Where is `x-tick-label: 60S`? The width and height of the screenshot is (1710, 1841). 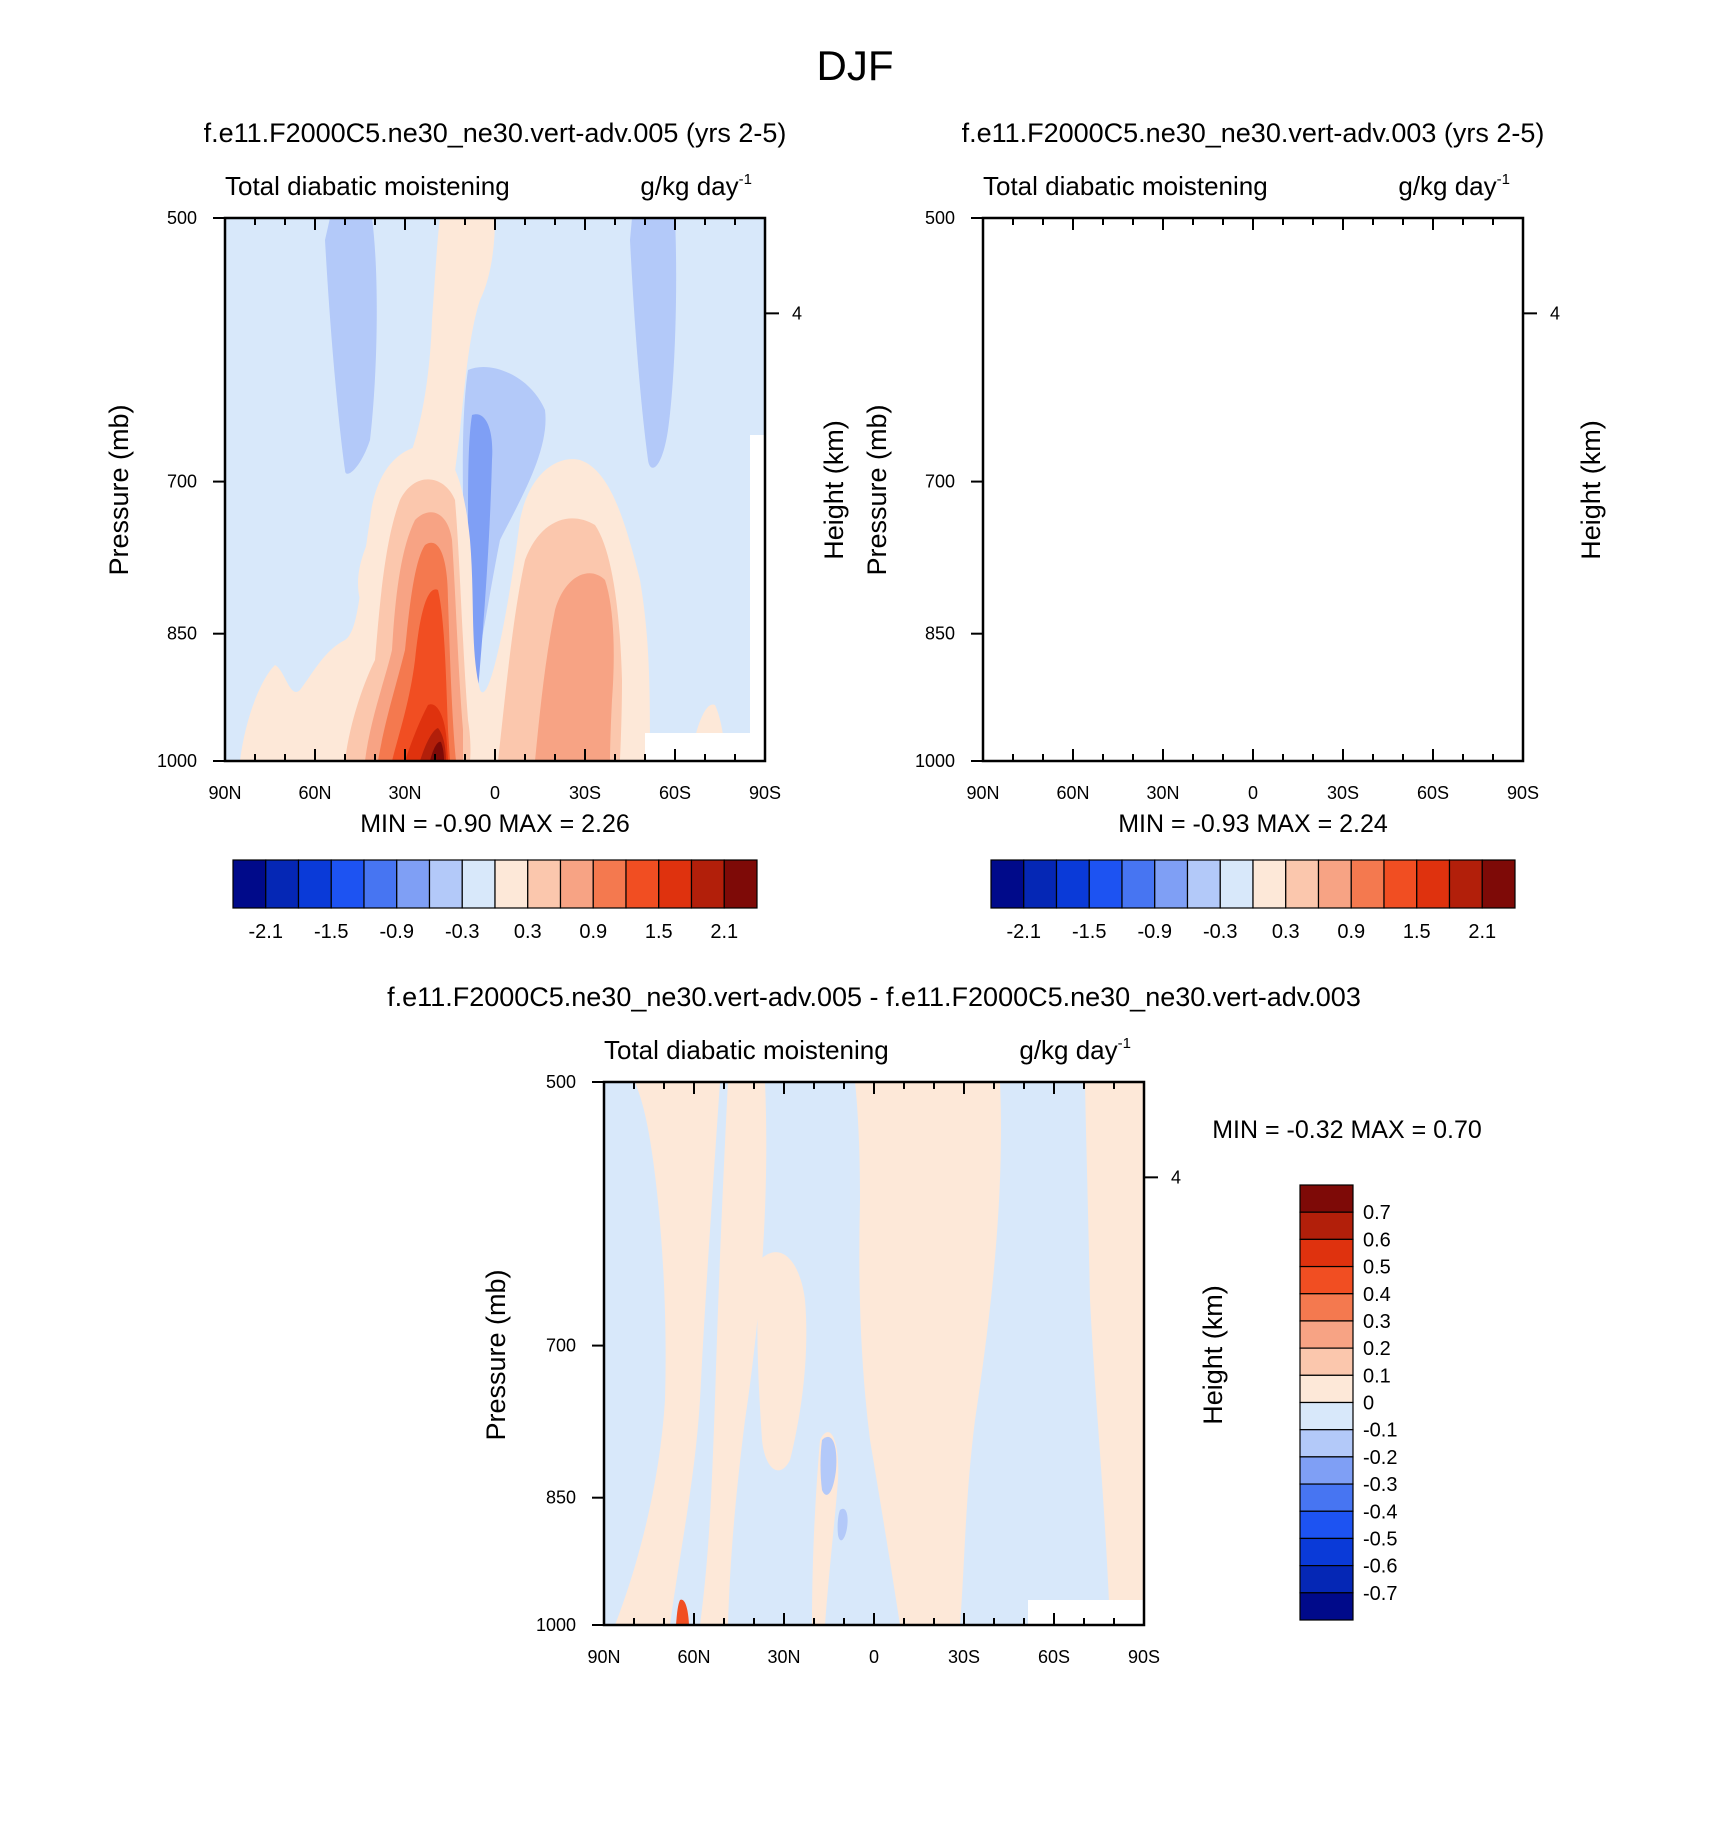
x-tick-label: 60S is located at coordinates (1433, 793).